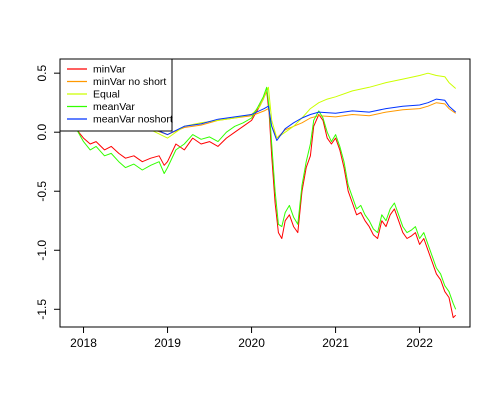  What do you see at coordinates (251, 343) in the screenshot?
I see `x-tick-label: 2020` at bounding box center [251, 343].